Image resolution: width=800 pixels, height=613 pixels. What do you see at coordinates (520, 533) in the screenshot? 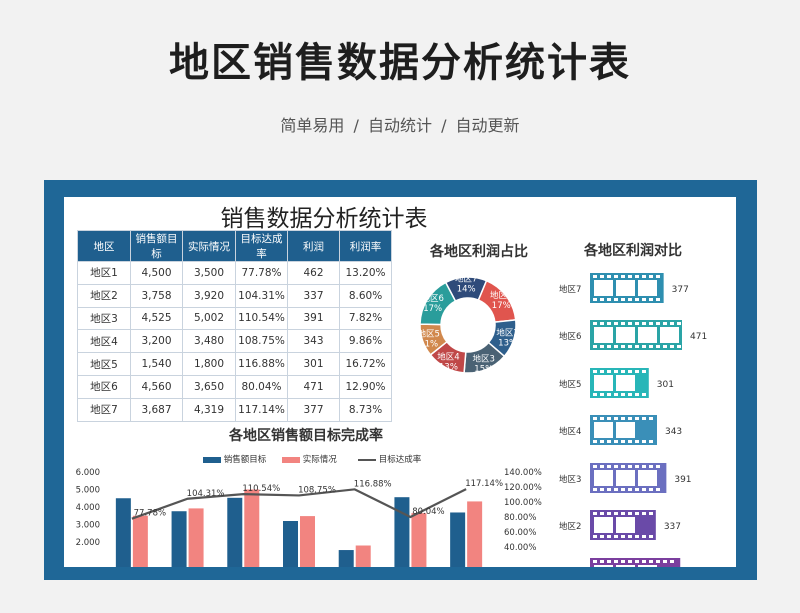
I see `y2-tick-label: 60.00%` at bounding box center [520, 533].